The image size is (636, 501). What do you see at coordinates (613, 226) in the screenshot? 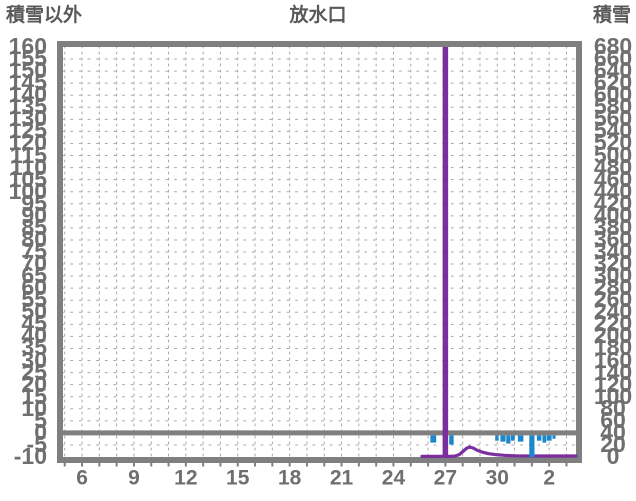
I see `right-axis-label: 380` at bounding box center [613, 226].